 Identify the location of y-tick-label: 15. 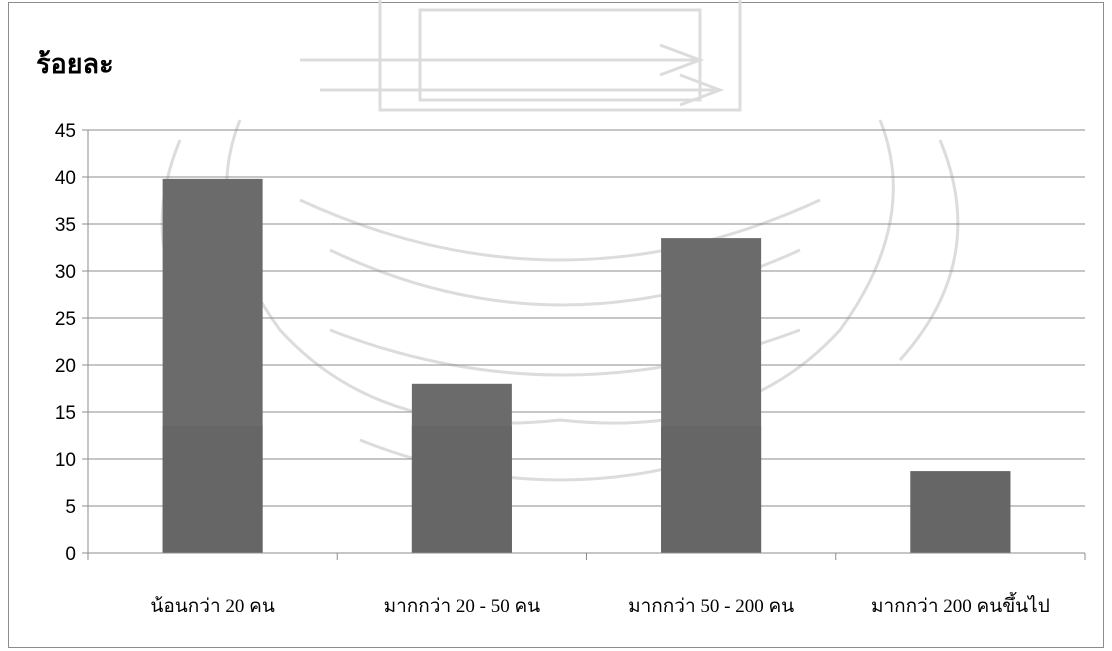
(65, 413).